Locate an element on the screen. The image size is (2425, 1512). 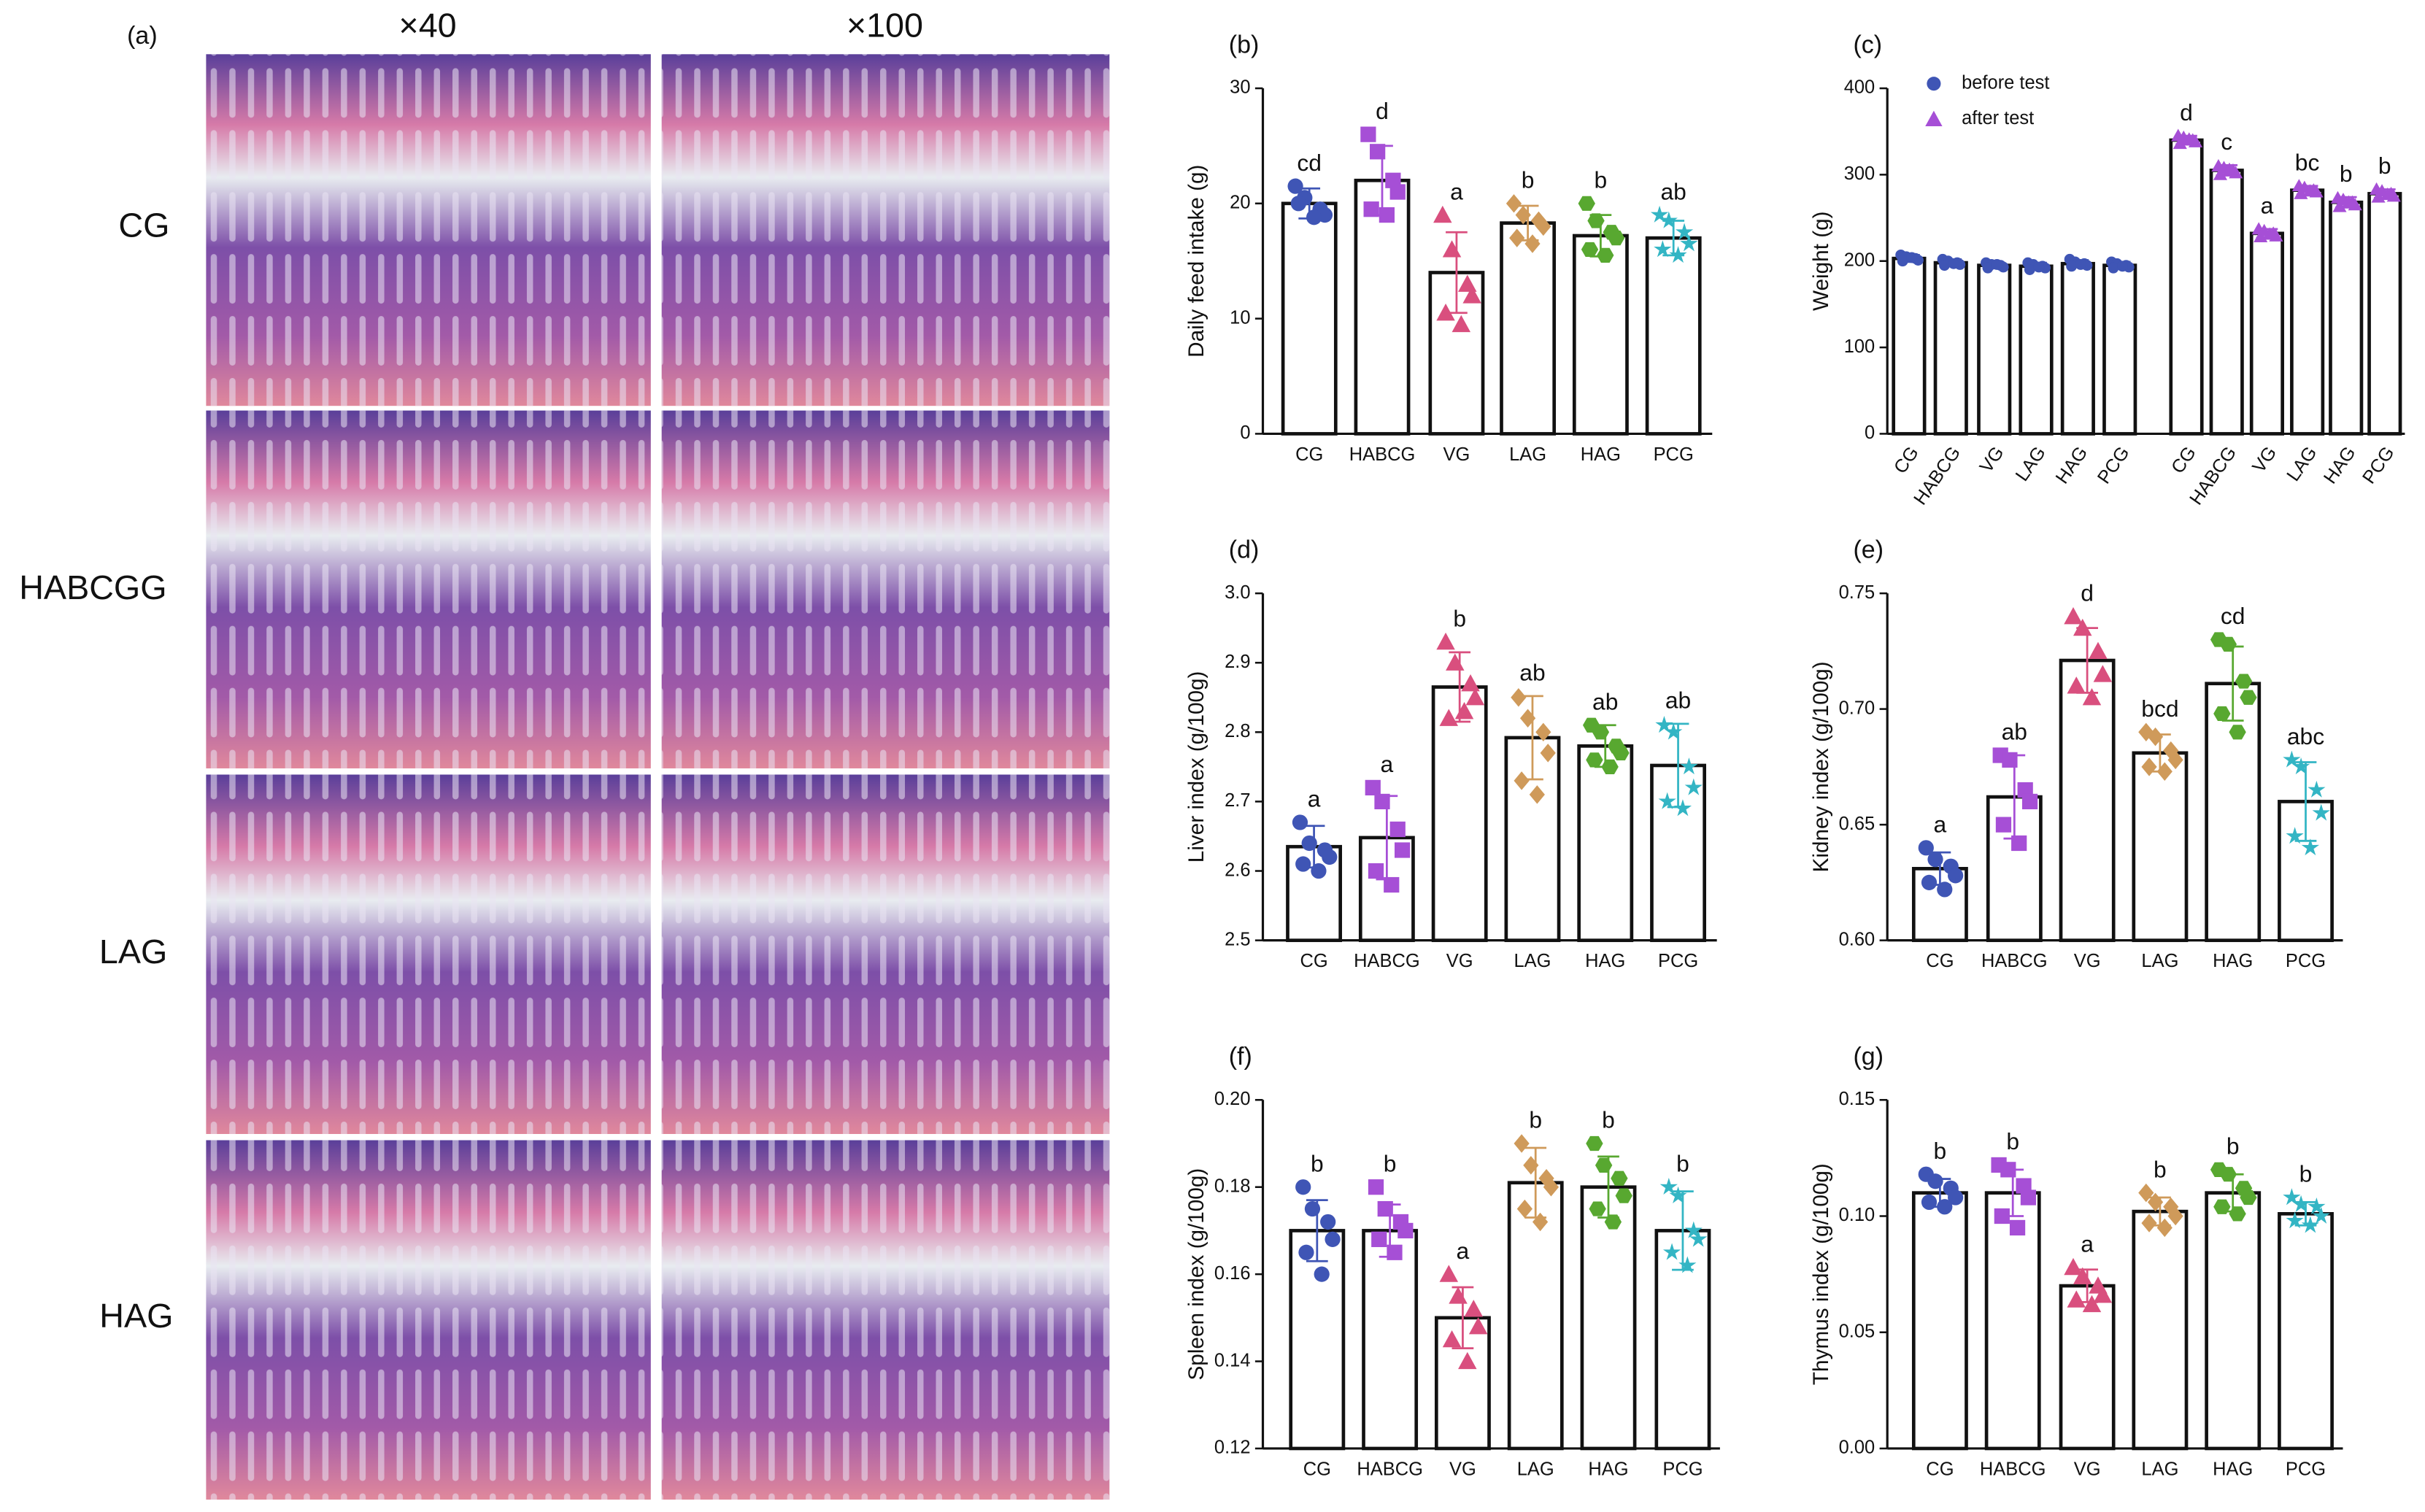
significance-letter: d is located at coordinates (2186, 113).